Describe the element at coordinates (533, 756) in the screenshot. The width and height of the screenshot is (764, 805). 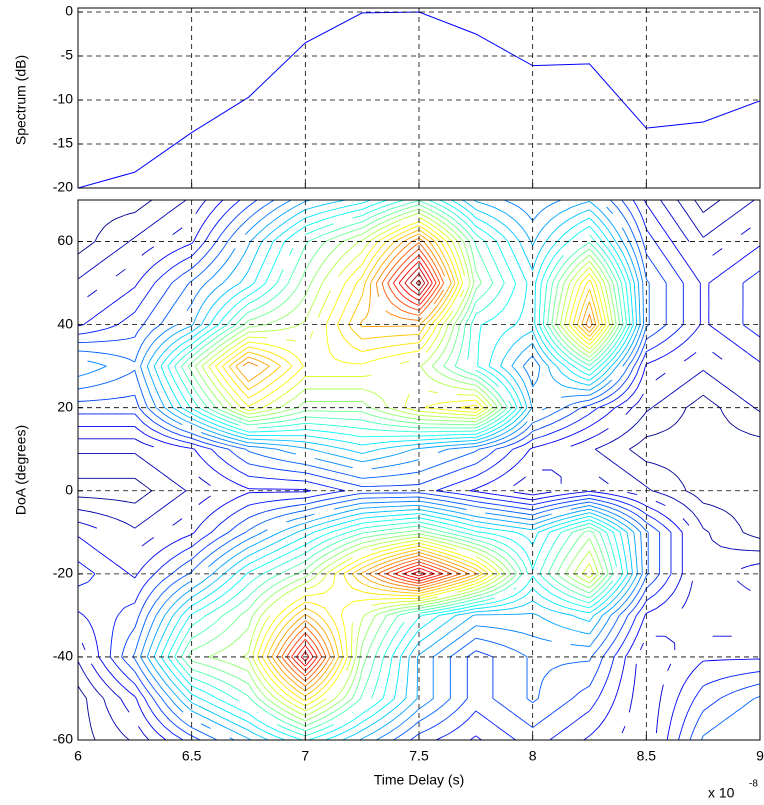
I see `x-tick-label: 8` at that location.